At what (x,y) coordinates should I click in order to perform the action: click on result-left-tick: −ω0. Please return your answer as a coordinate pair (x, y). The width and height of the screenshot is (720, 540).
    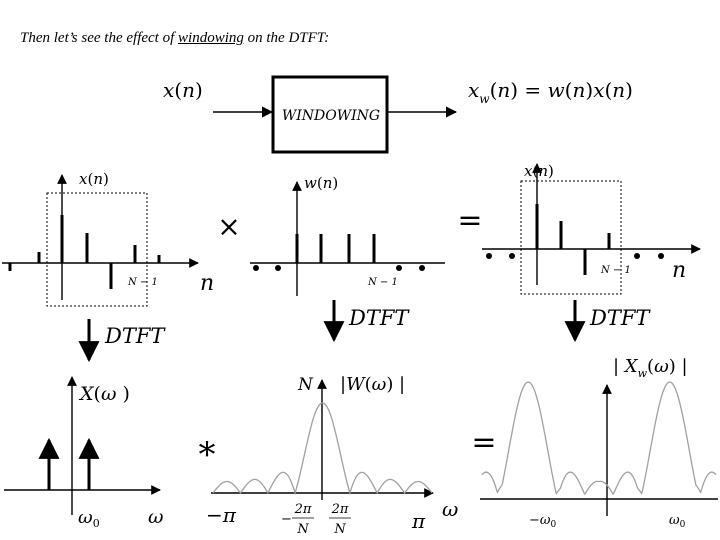
    Looking at the image, I should click on (543, 521).